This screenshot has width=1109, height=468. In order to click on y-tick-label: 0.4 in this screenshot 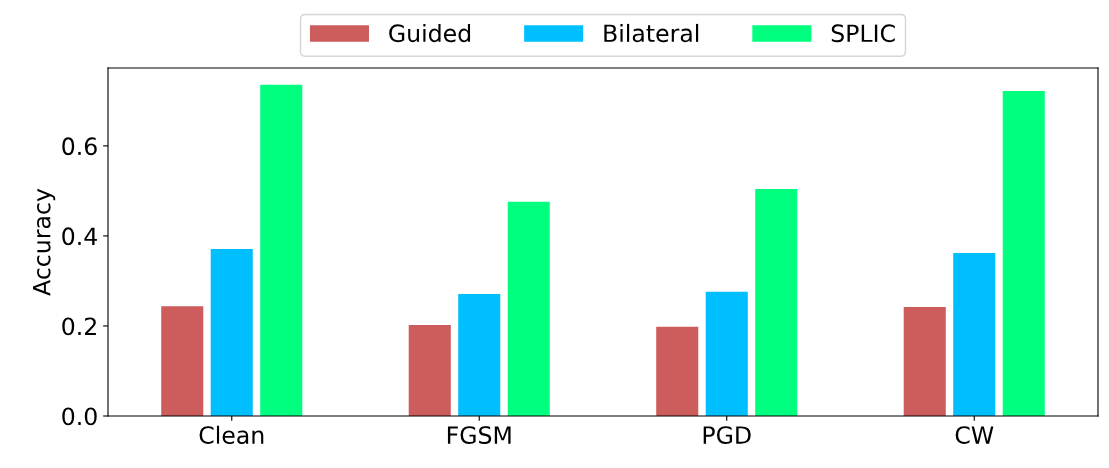, I will do `click(79, 236)`.